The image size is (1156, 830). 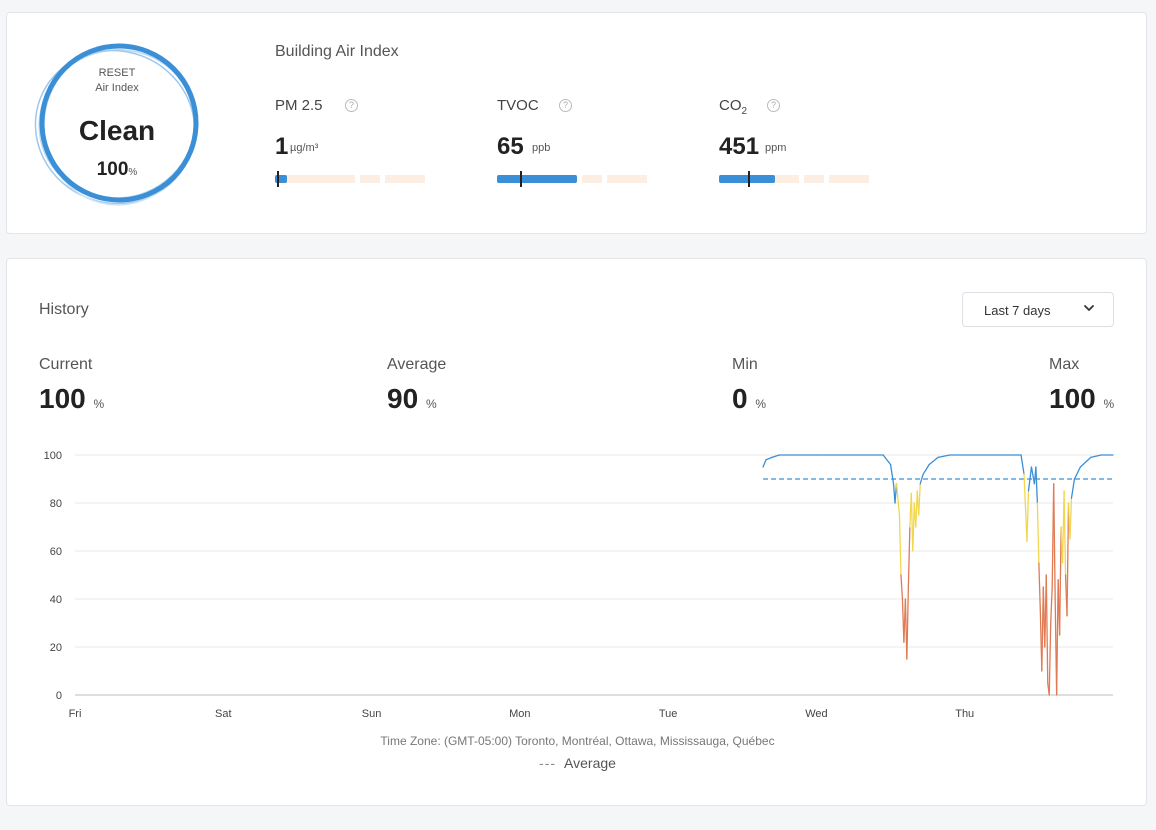 I want to click on x-tick-label: Sun, so click(x=372, y=714).